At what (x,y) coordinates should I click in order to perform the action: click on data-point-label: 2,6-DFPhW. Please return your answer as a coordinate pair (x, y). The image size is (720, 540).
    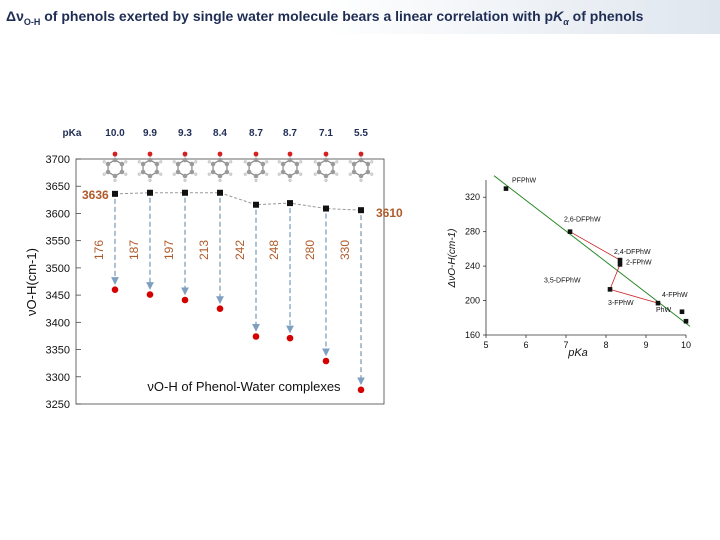
    Looking at the image, I should click on (582, 220).